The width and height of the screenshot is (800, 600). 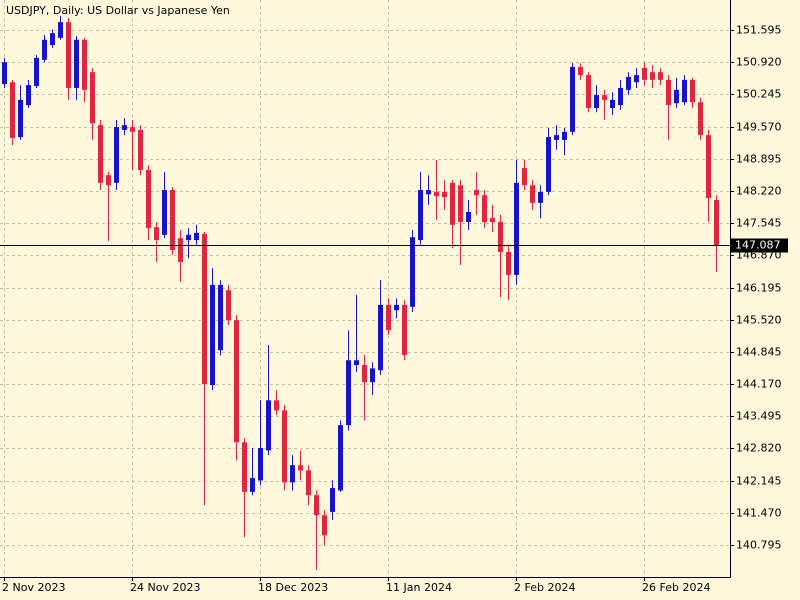 What do you see at coordinates (676, 587) in the screenshot?
I see `x-tick-label: 26 Feb 2024` at bounding box center [676, 587].